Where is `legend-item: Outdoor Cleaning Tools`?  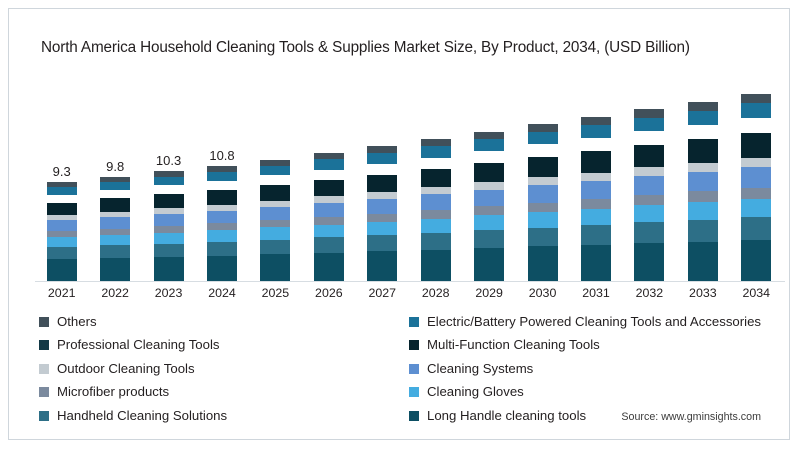 legend-item: Outdoor Cleaning Tools is located at coordinates (117, 369).